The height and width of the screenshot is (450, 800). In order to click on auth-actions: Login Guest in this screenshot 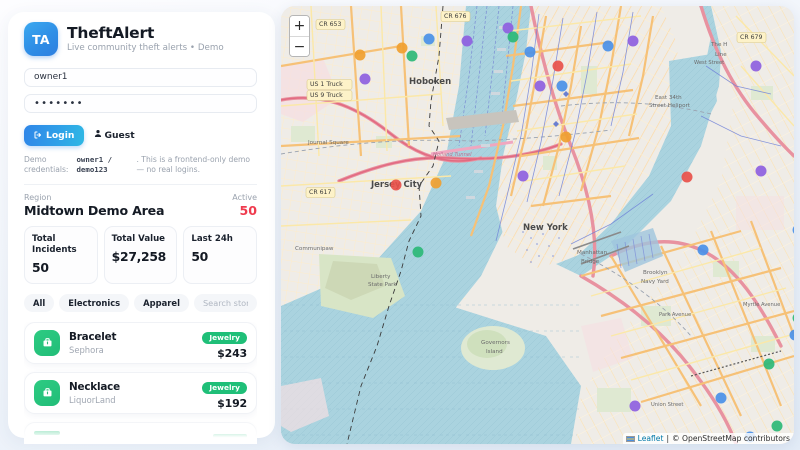, I will do `click(140, 135)`.